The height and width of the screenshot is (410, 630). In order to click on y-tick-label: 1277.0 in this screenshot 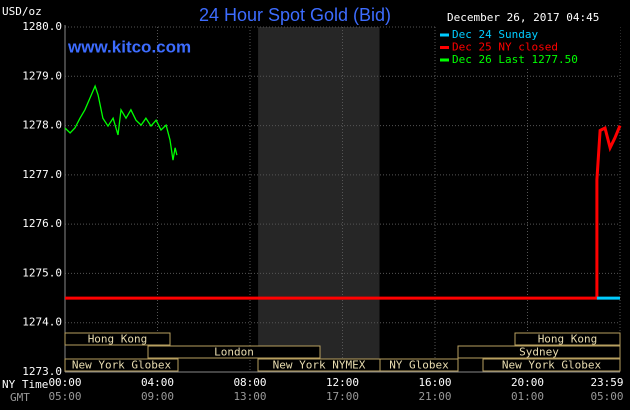, I will do `click(42, 174)`.